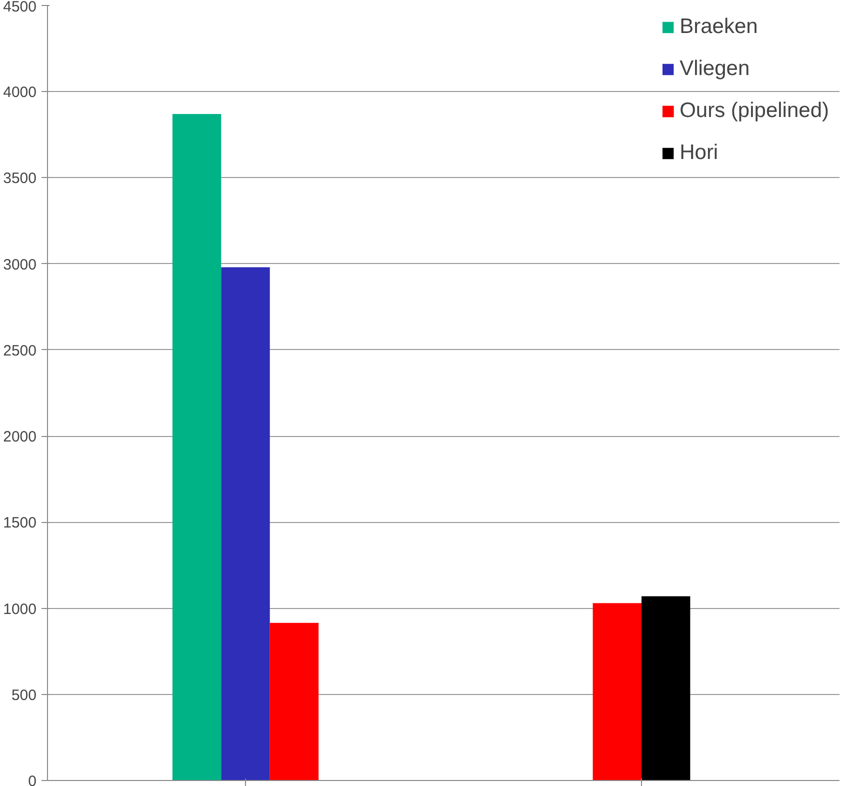  Describe the element at coordinates (754, 111) in the screenshot. I see `legend-label: Ours (pipelined)` at that location.